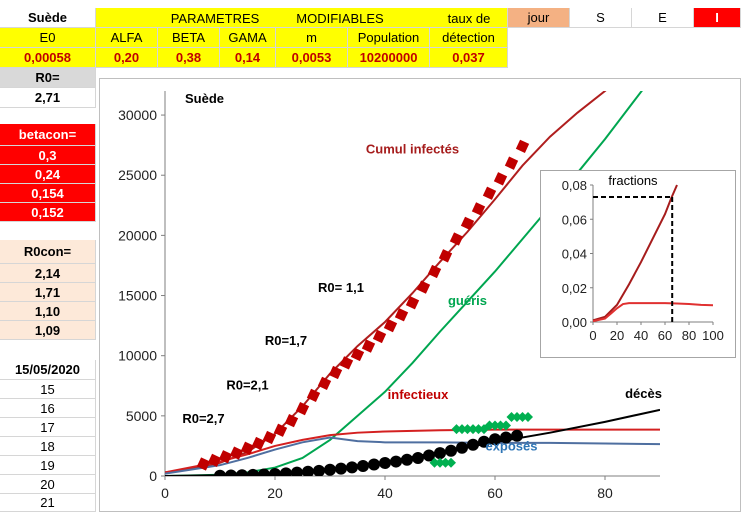 This screenshot has width=741, height=516. I want to click on inset-x-tick-label: 60, so click(665, 335).